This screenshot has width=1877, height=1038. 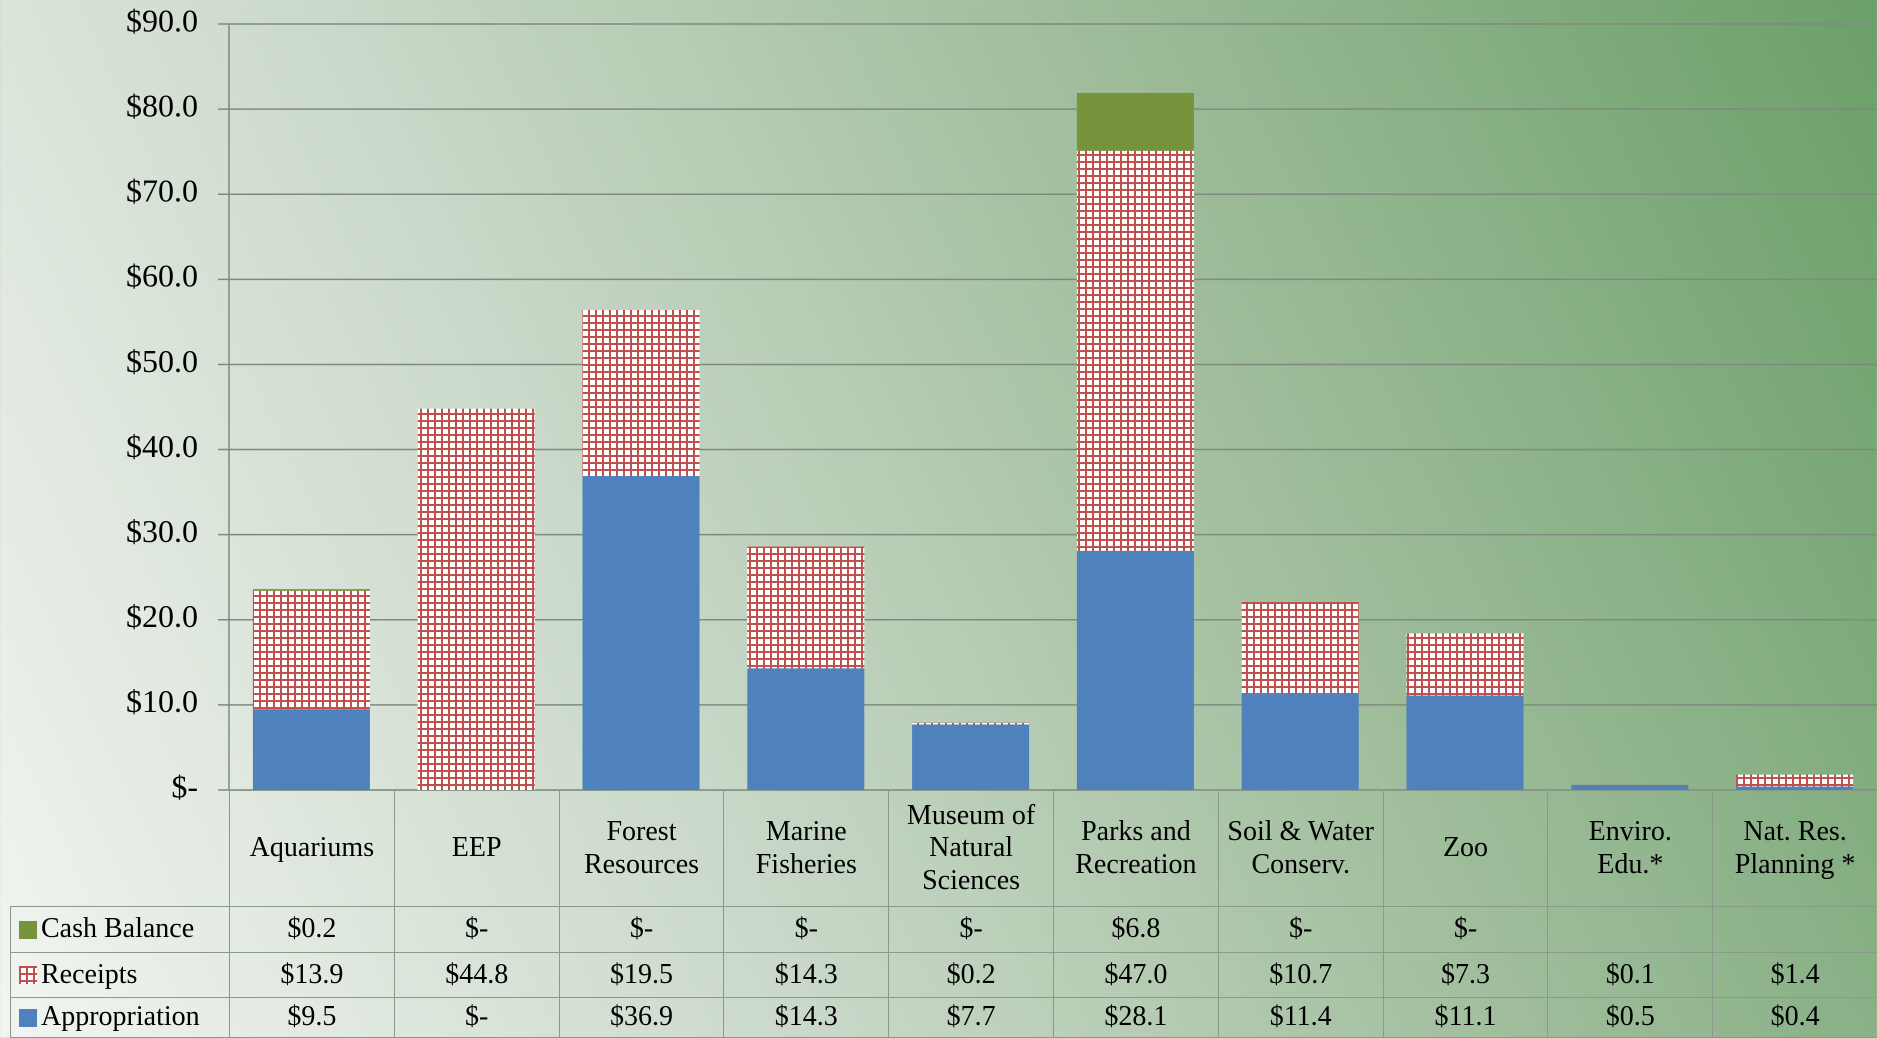 I want to click on y-tick-label: $30.0, so click(x=162, y=531).